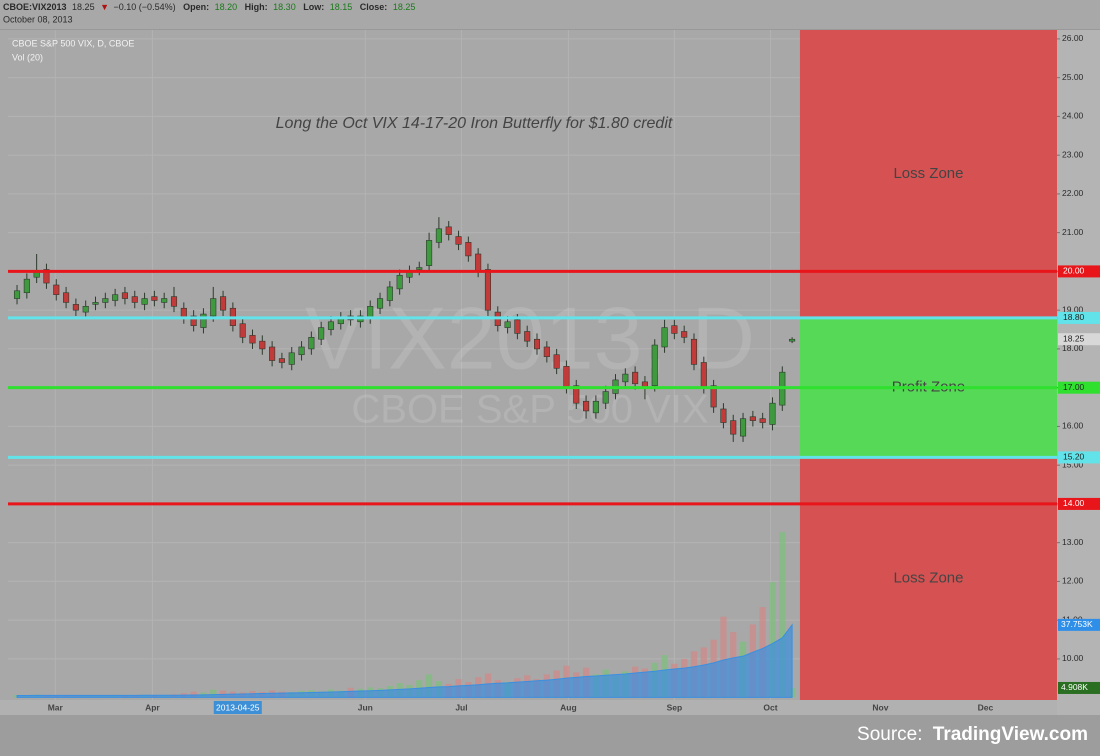  I want to click on y-tick-label: 23.00, so click(1073, 154).